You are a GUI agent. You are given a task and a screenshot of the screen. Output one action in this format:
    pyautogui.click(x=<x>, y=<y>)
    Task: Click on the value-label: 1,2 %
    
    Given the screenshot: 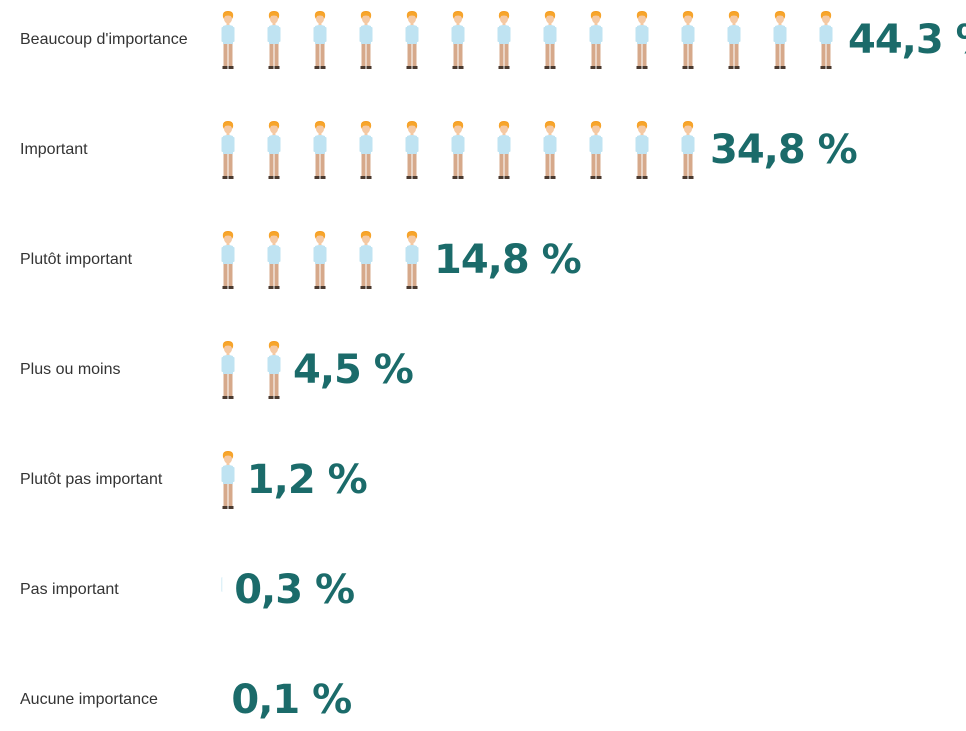 What is the action you would take?
    pyautogui.click(x=307, y=480)
    